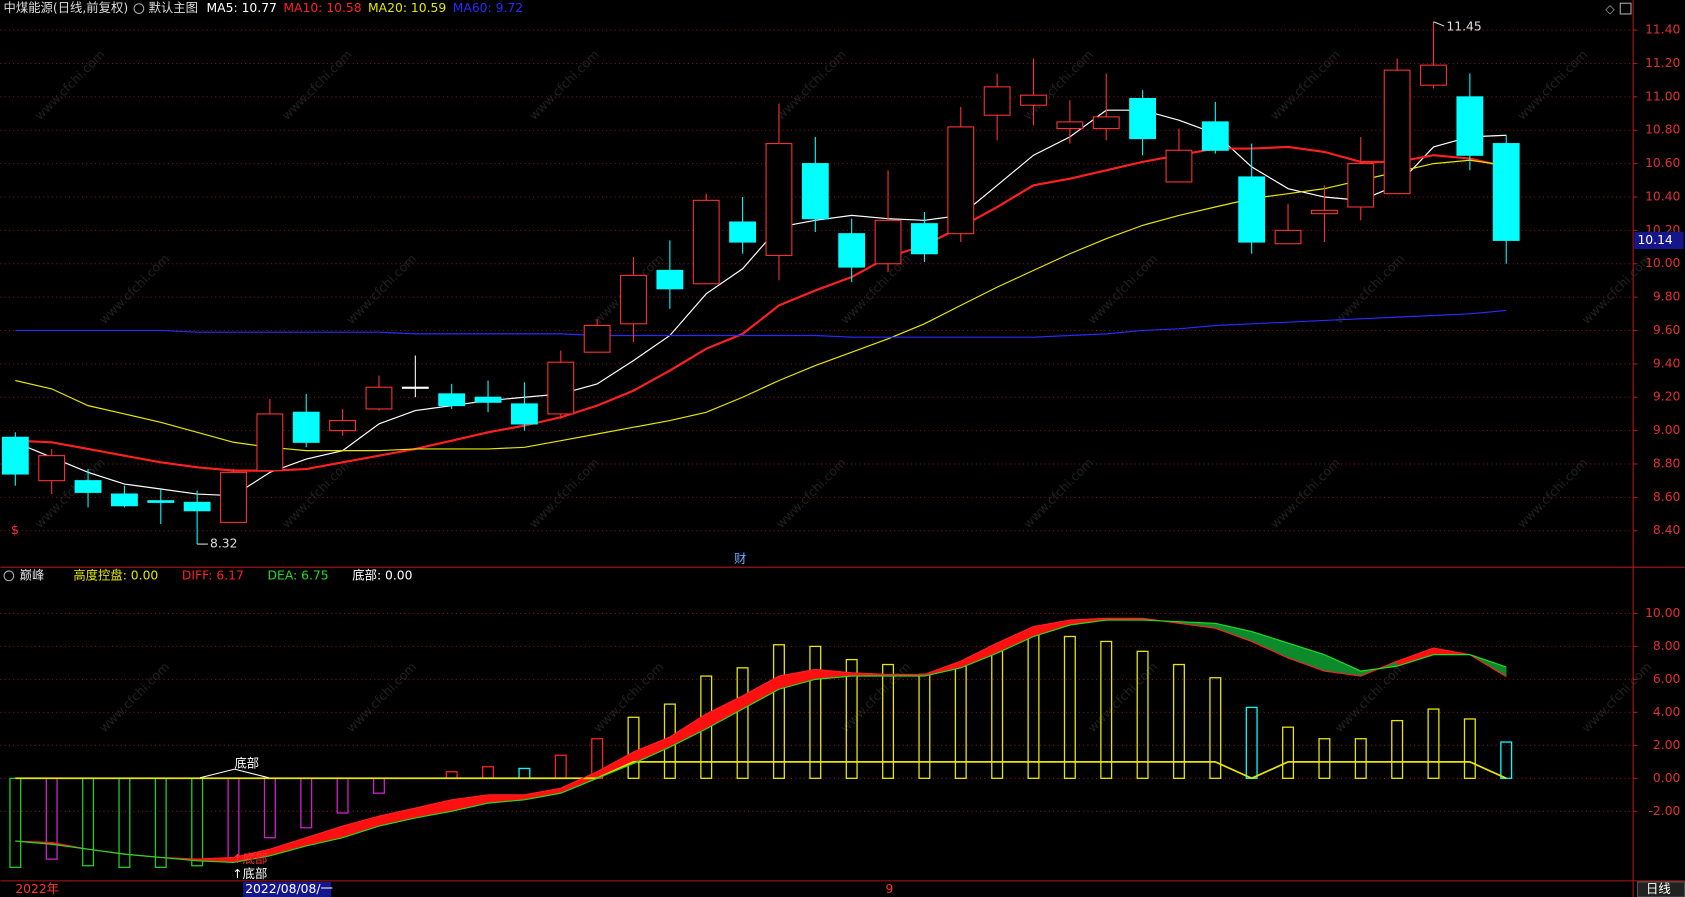 The height and width of the screenshot is (897, 1685). Describe the element at coordinates (1667, 497) in the screenshot. I see `y-tick-label: 8.60` at that location.